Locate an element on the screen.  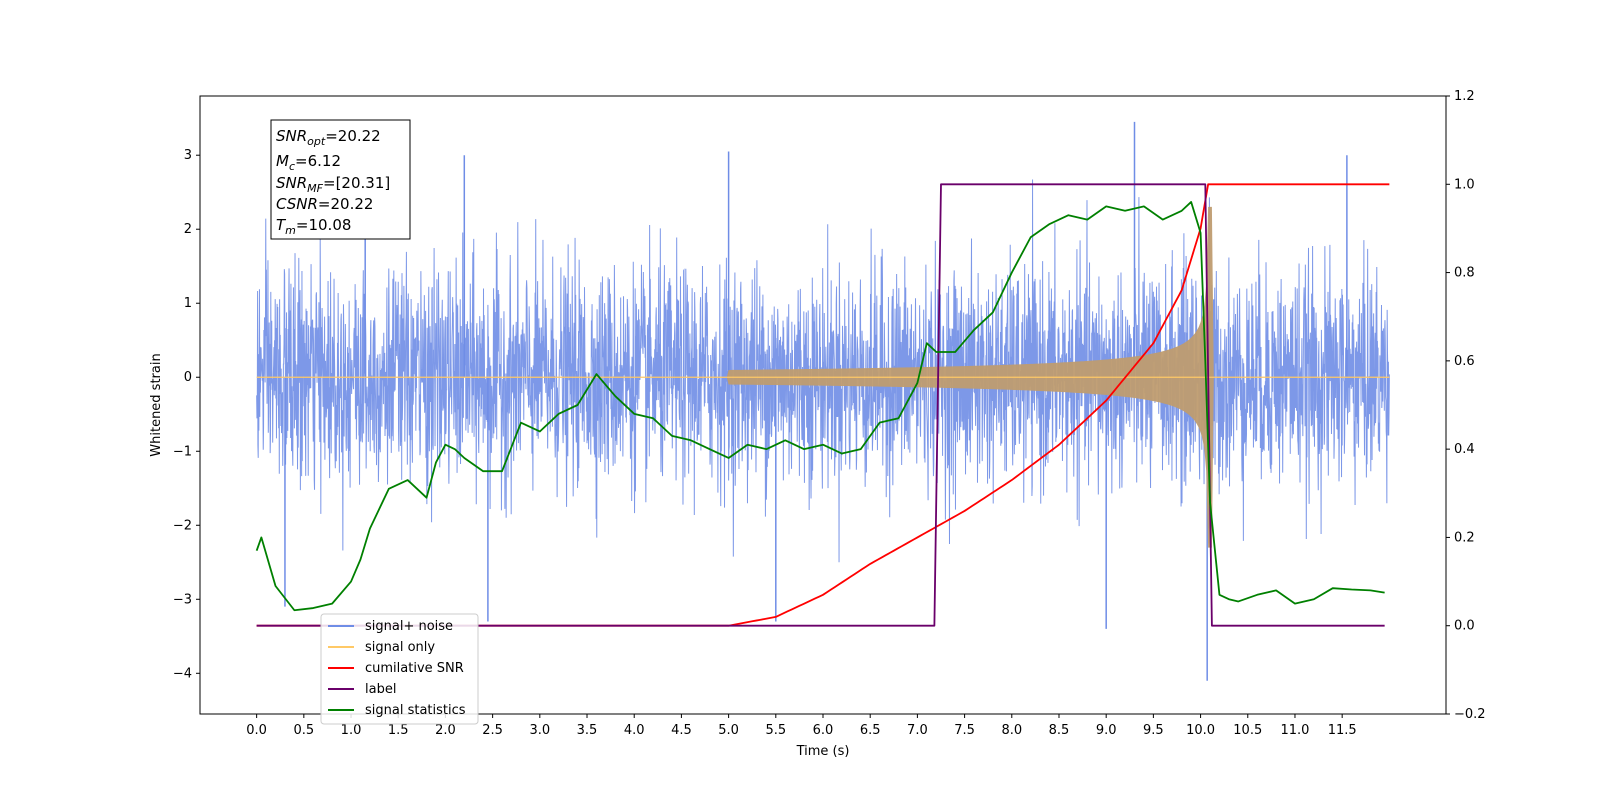
legend-label-signal-statistics: signal statistics is located at coordinates (415, 710).